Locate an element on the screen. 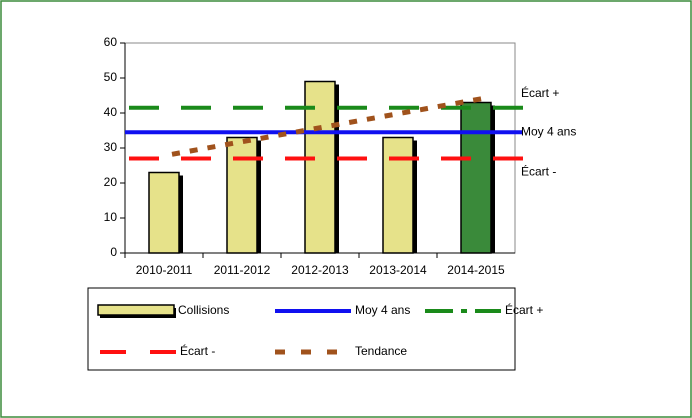 The image size is (692, 418). x-tick-label: 2013-2014 is located at coordinates (398, 270).